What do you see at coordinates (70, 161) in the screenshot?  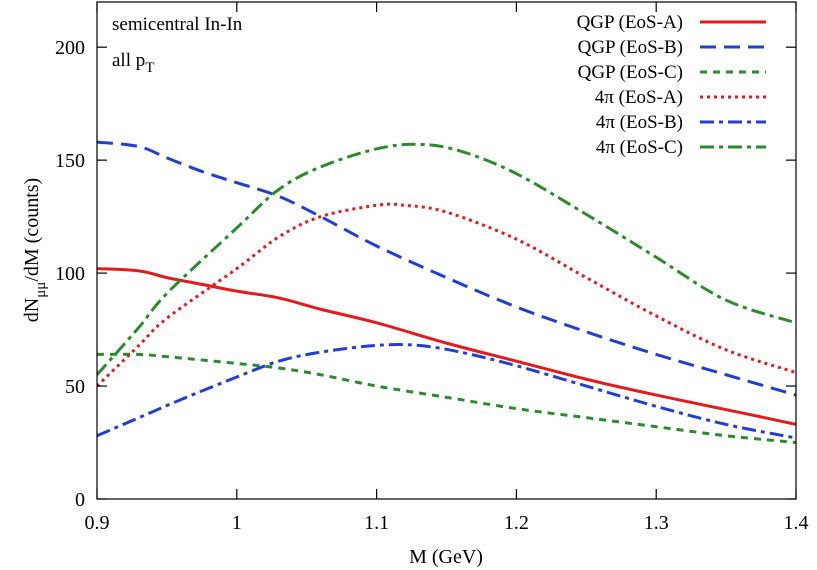 I see `y-tick-label: 150` at bounding box center [70, 161].